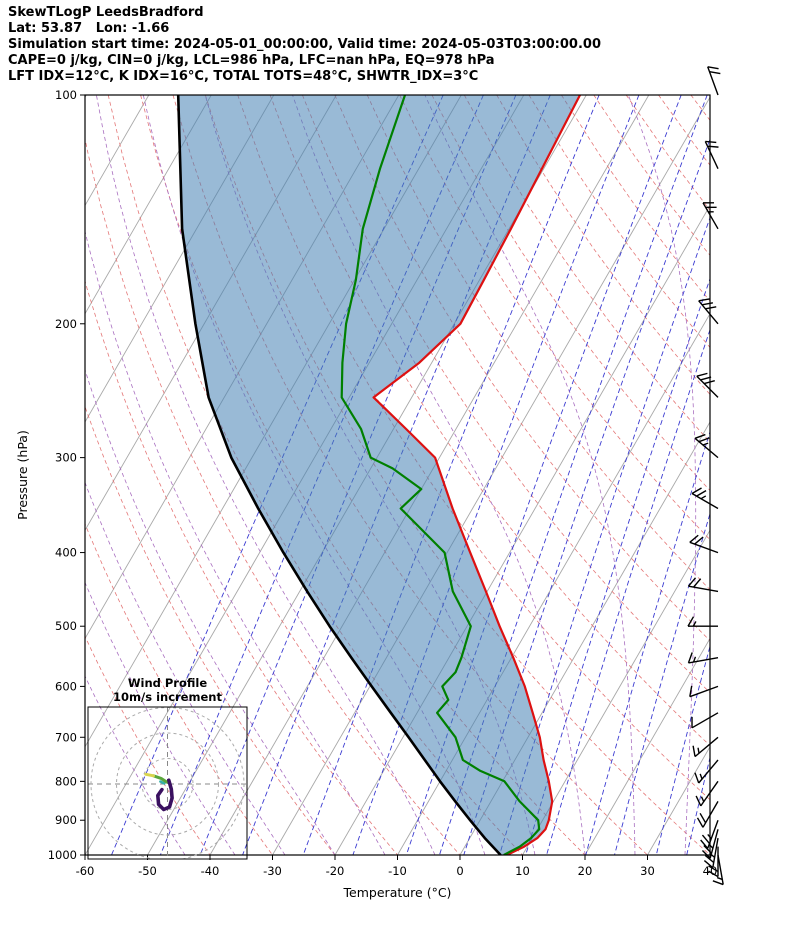 The image size is (794, 937). Describe the element at coordinates (167, 697) in the screenshot. I see `hodograph-title-line2: 10m/s increment` at that location.